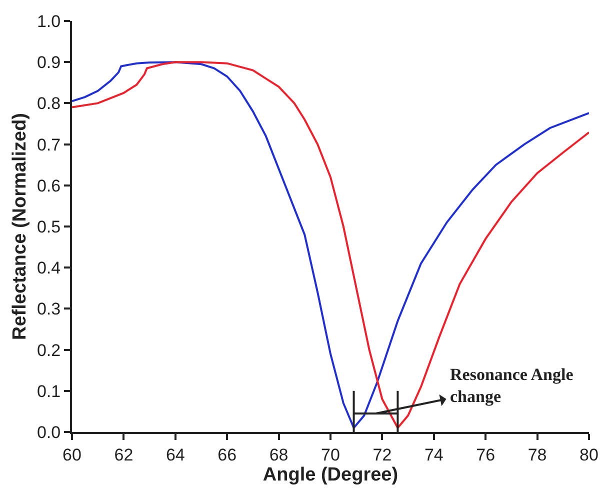 The image size is (610, 494). Describe the element at coordinates (124, 454) in the screenshot. I see `x-tick-label: 62` at that location.